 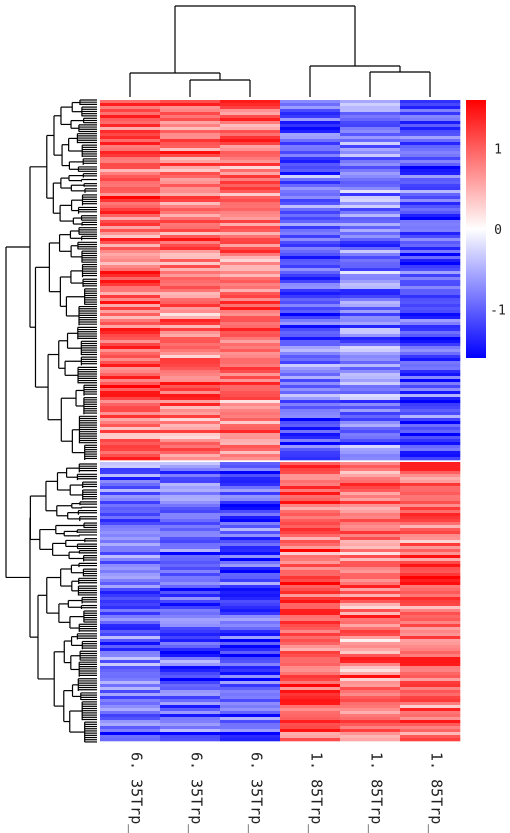 What do you see at coordinates (498, 311) in the screenshot?
I see `colorbar-tick-label: -1` at bounding box center [498, 311].